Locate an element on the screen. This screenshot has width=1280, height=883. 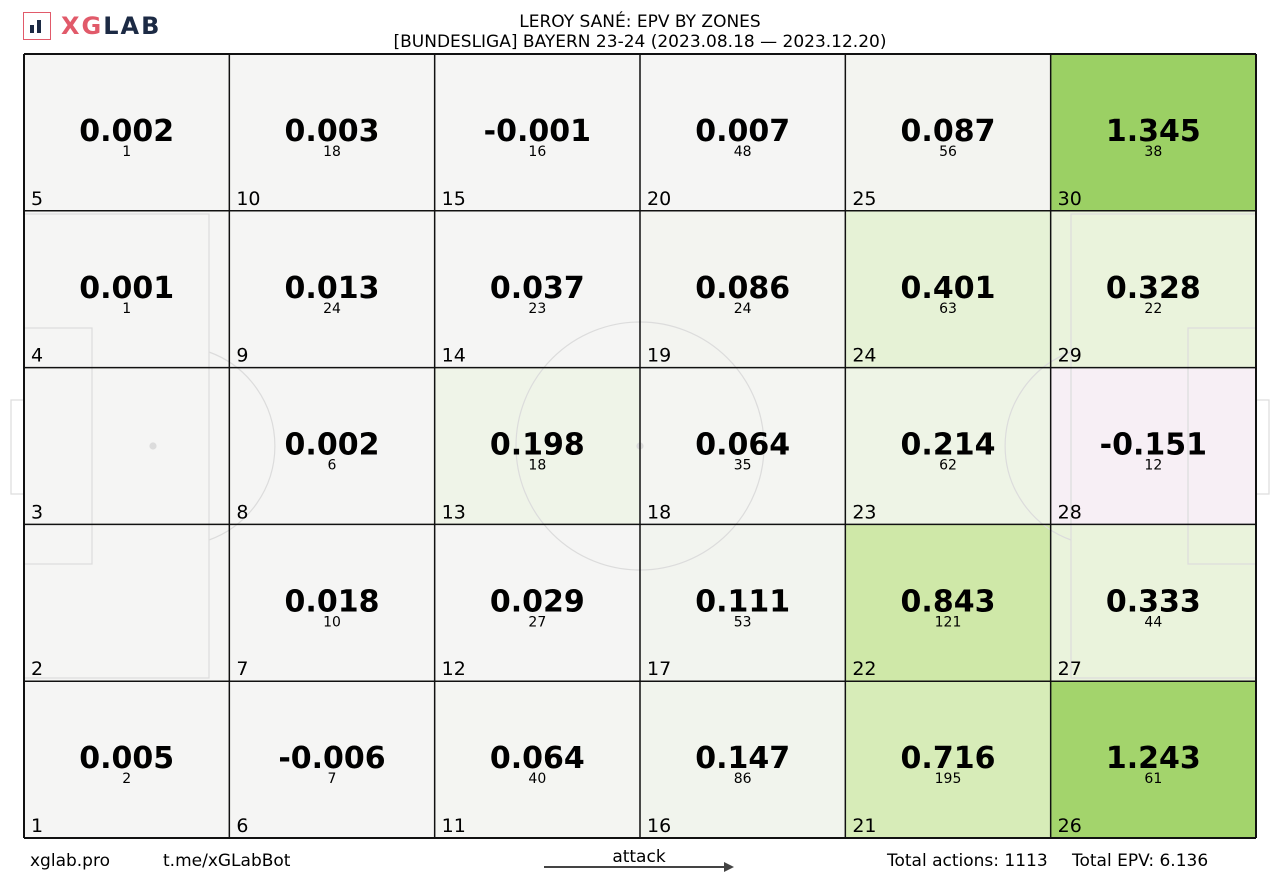
footer-bot: t.me/xGLabBot is located at coordinates (227, 861).